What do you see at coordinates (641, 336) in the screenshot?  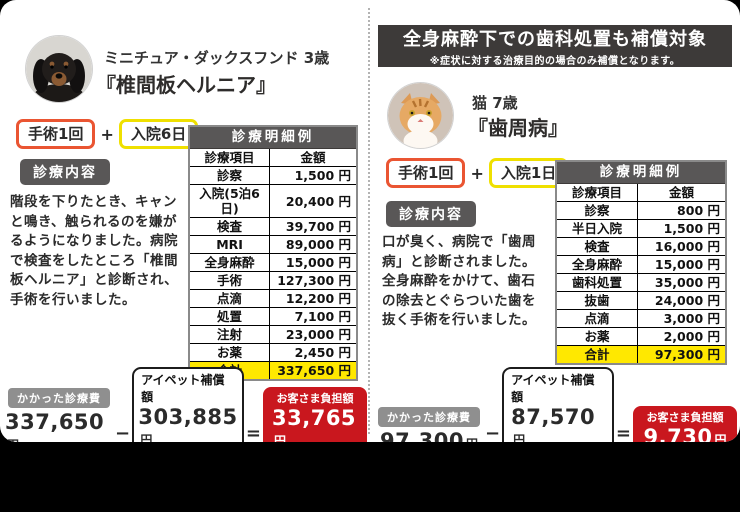 I see `table-row: お薬 2,000 円` at bounding box center [641, 336].